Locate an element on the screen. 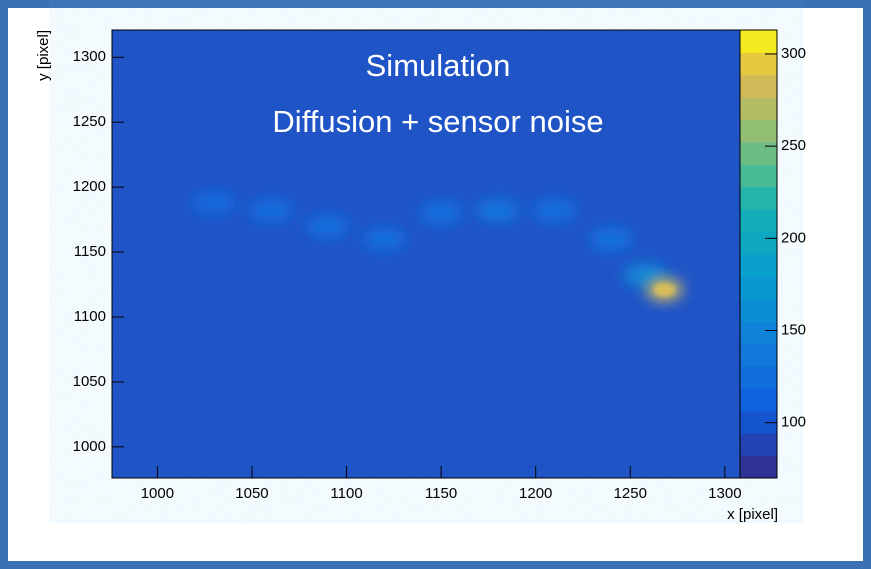 This screenshot has height=569, width=871. x-tick-label: 1300 is located at coordinates (724, 493).